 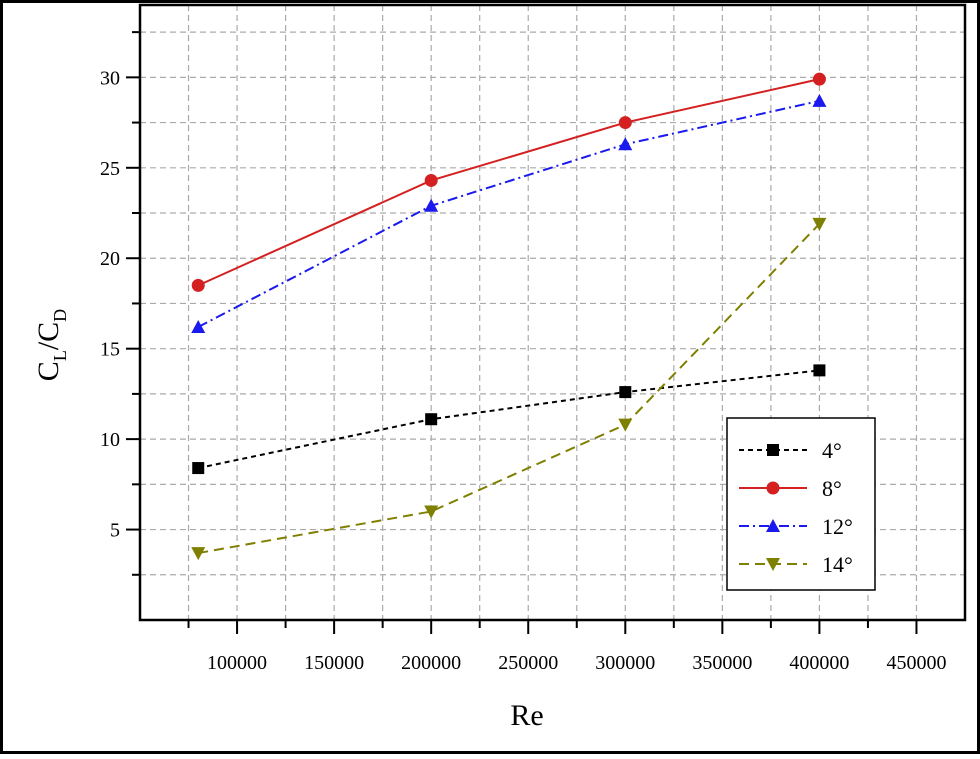 I want to click on legend-label: 14°, so click(x=837, y=564).